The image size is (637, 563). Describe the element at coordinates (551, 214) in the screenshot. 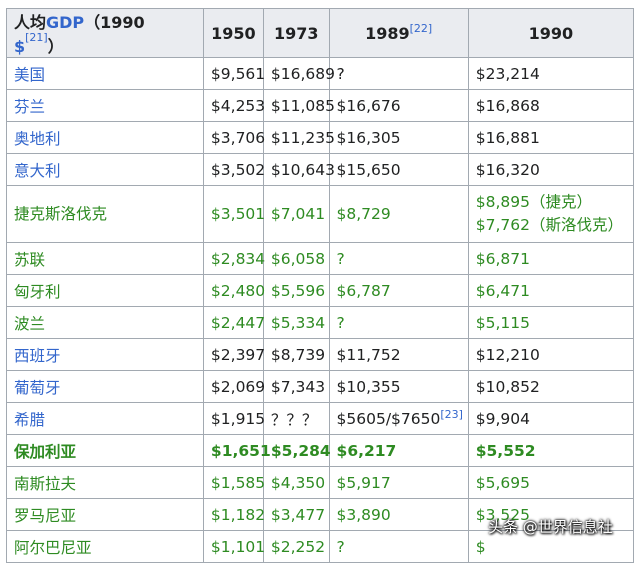

I see `value-cell-1990: $8,895（捷克） $7,762（斯洛伐克）` at that location.